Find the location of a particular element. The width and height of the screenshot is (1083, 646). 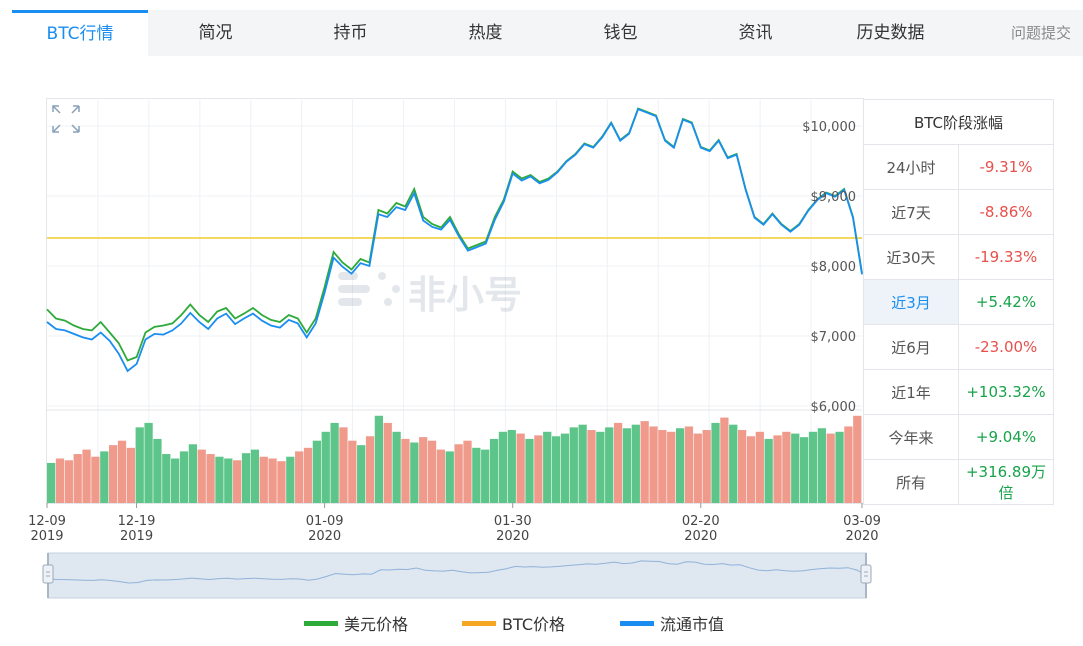

x-tick-label: 03-09 is located at coordinates (862, 521).